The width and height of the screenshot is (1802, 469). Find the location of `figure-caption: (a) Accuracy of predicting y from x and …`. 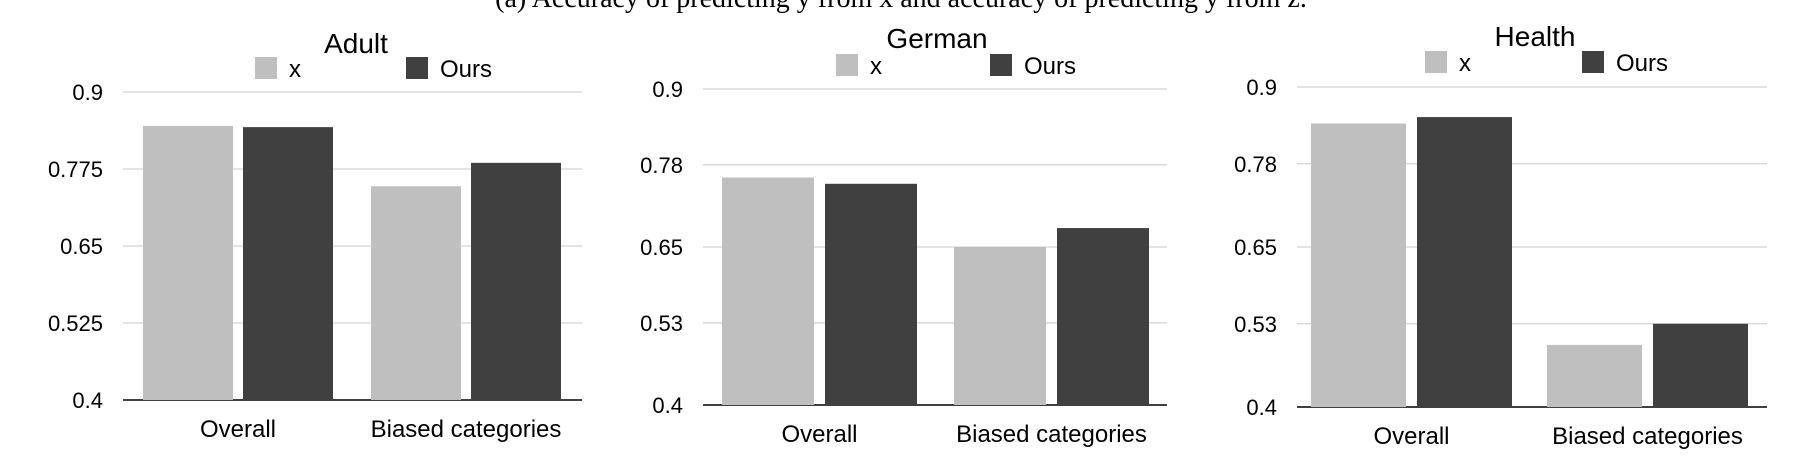

figure-caption: (a) Accuracy of predicting y from x and … is located at coordinates (901, 7).